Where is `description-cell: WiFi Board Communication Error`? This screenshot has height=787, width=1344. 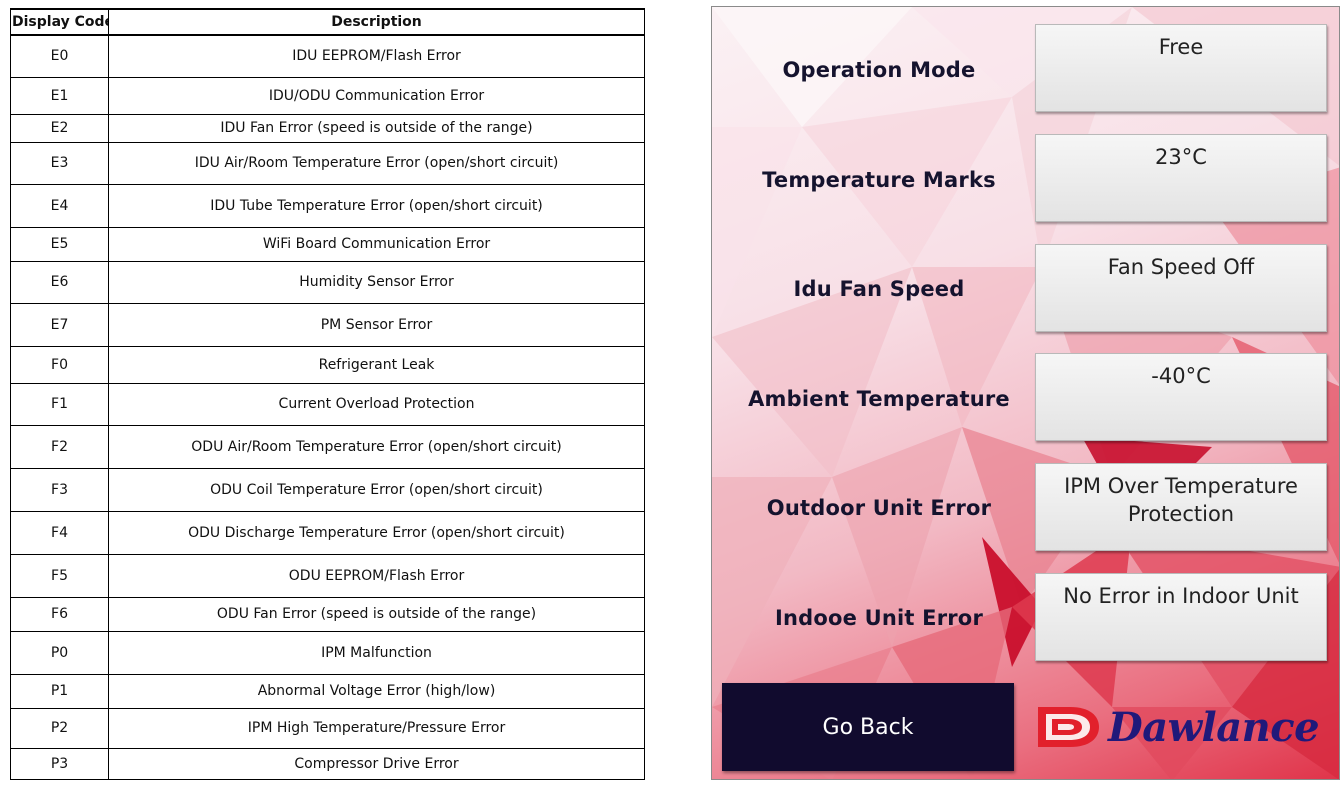 description-cell: WiFi Board Communication Error is located at coordinates (376, 244).